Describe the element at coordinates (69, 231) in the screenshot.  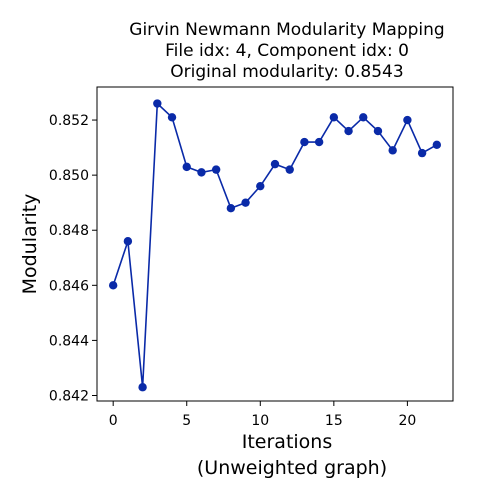
I see `y-tick-label: 0.848` at that location.